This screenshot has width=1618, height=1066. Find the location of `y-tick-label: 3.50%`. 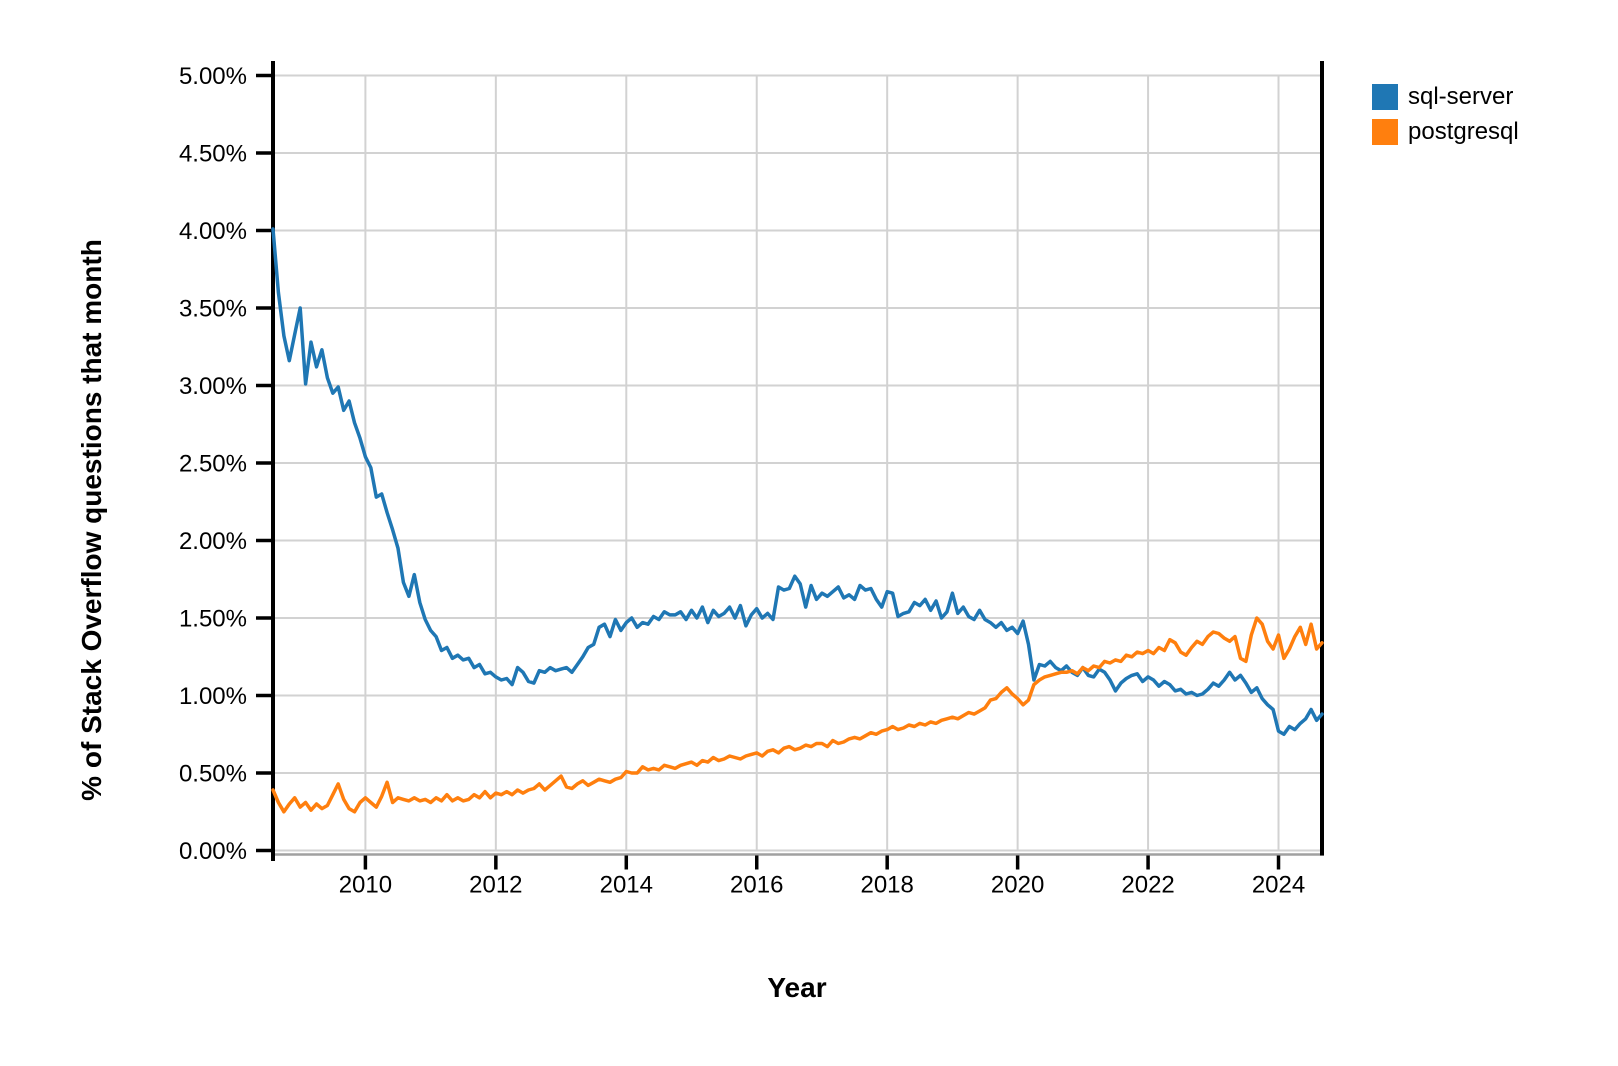

y-tick-label: 3.50% is located at coordinates (213, 309).